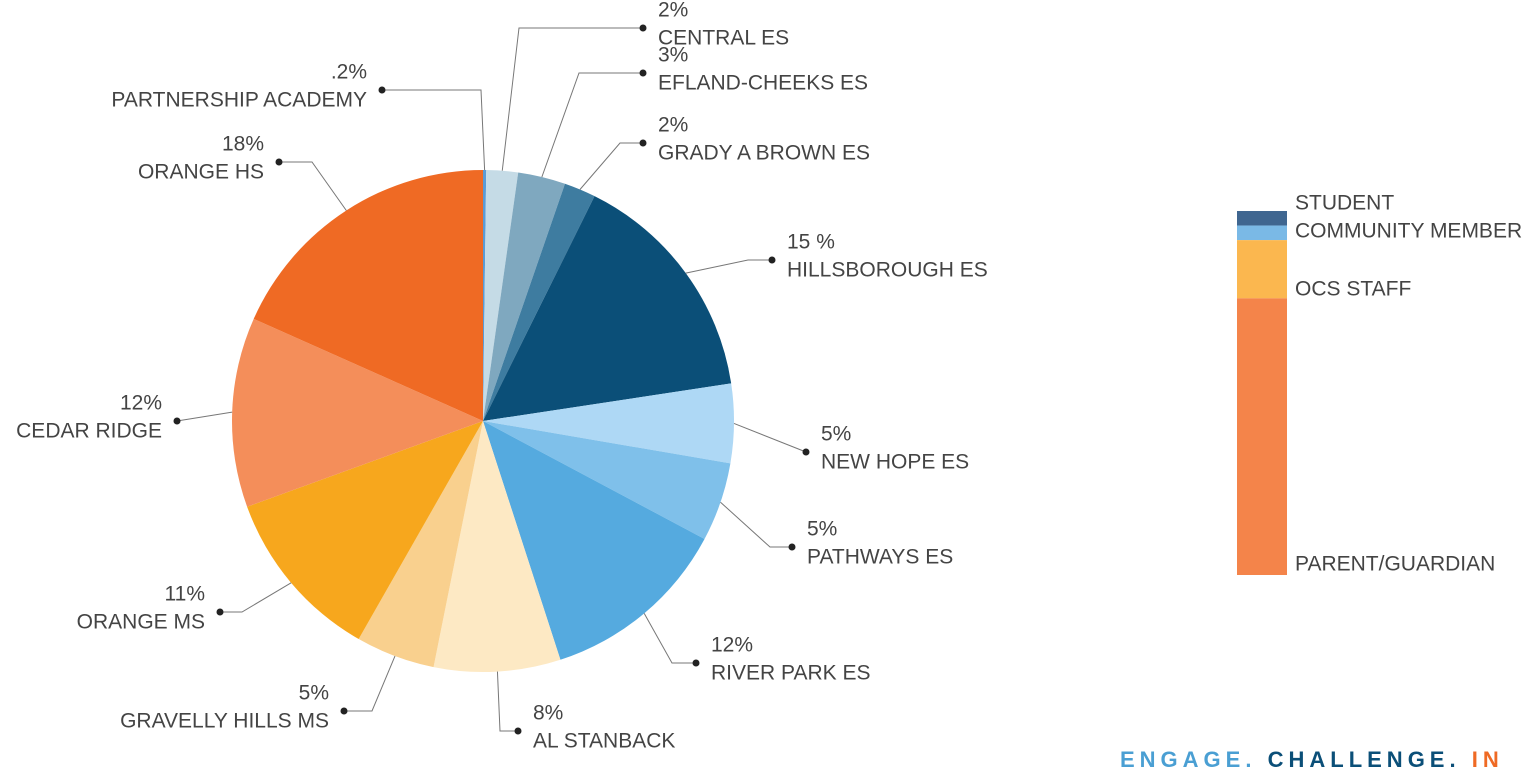 Image resolution: width=1526 pixels, height=770 pixels. Describe the element at coordinates (1344, 203) in the screenshot. I see `segment-label: STUDENT` at that location.